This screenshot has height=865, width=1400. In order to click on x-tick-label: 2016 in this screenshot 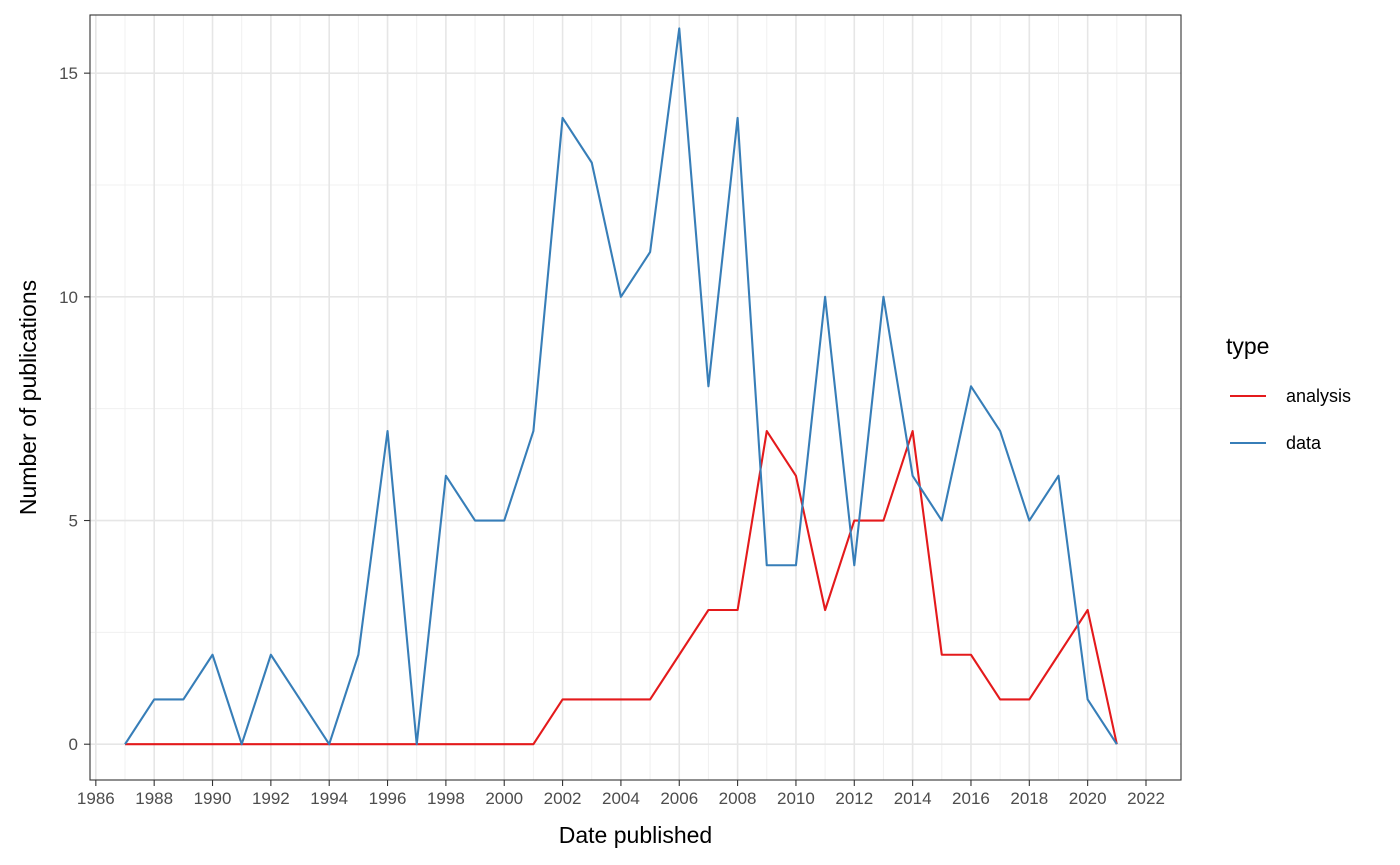, I will do `click(971, 798)`.